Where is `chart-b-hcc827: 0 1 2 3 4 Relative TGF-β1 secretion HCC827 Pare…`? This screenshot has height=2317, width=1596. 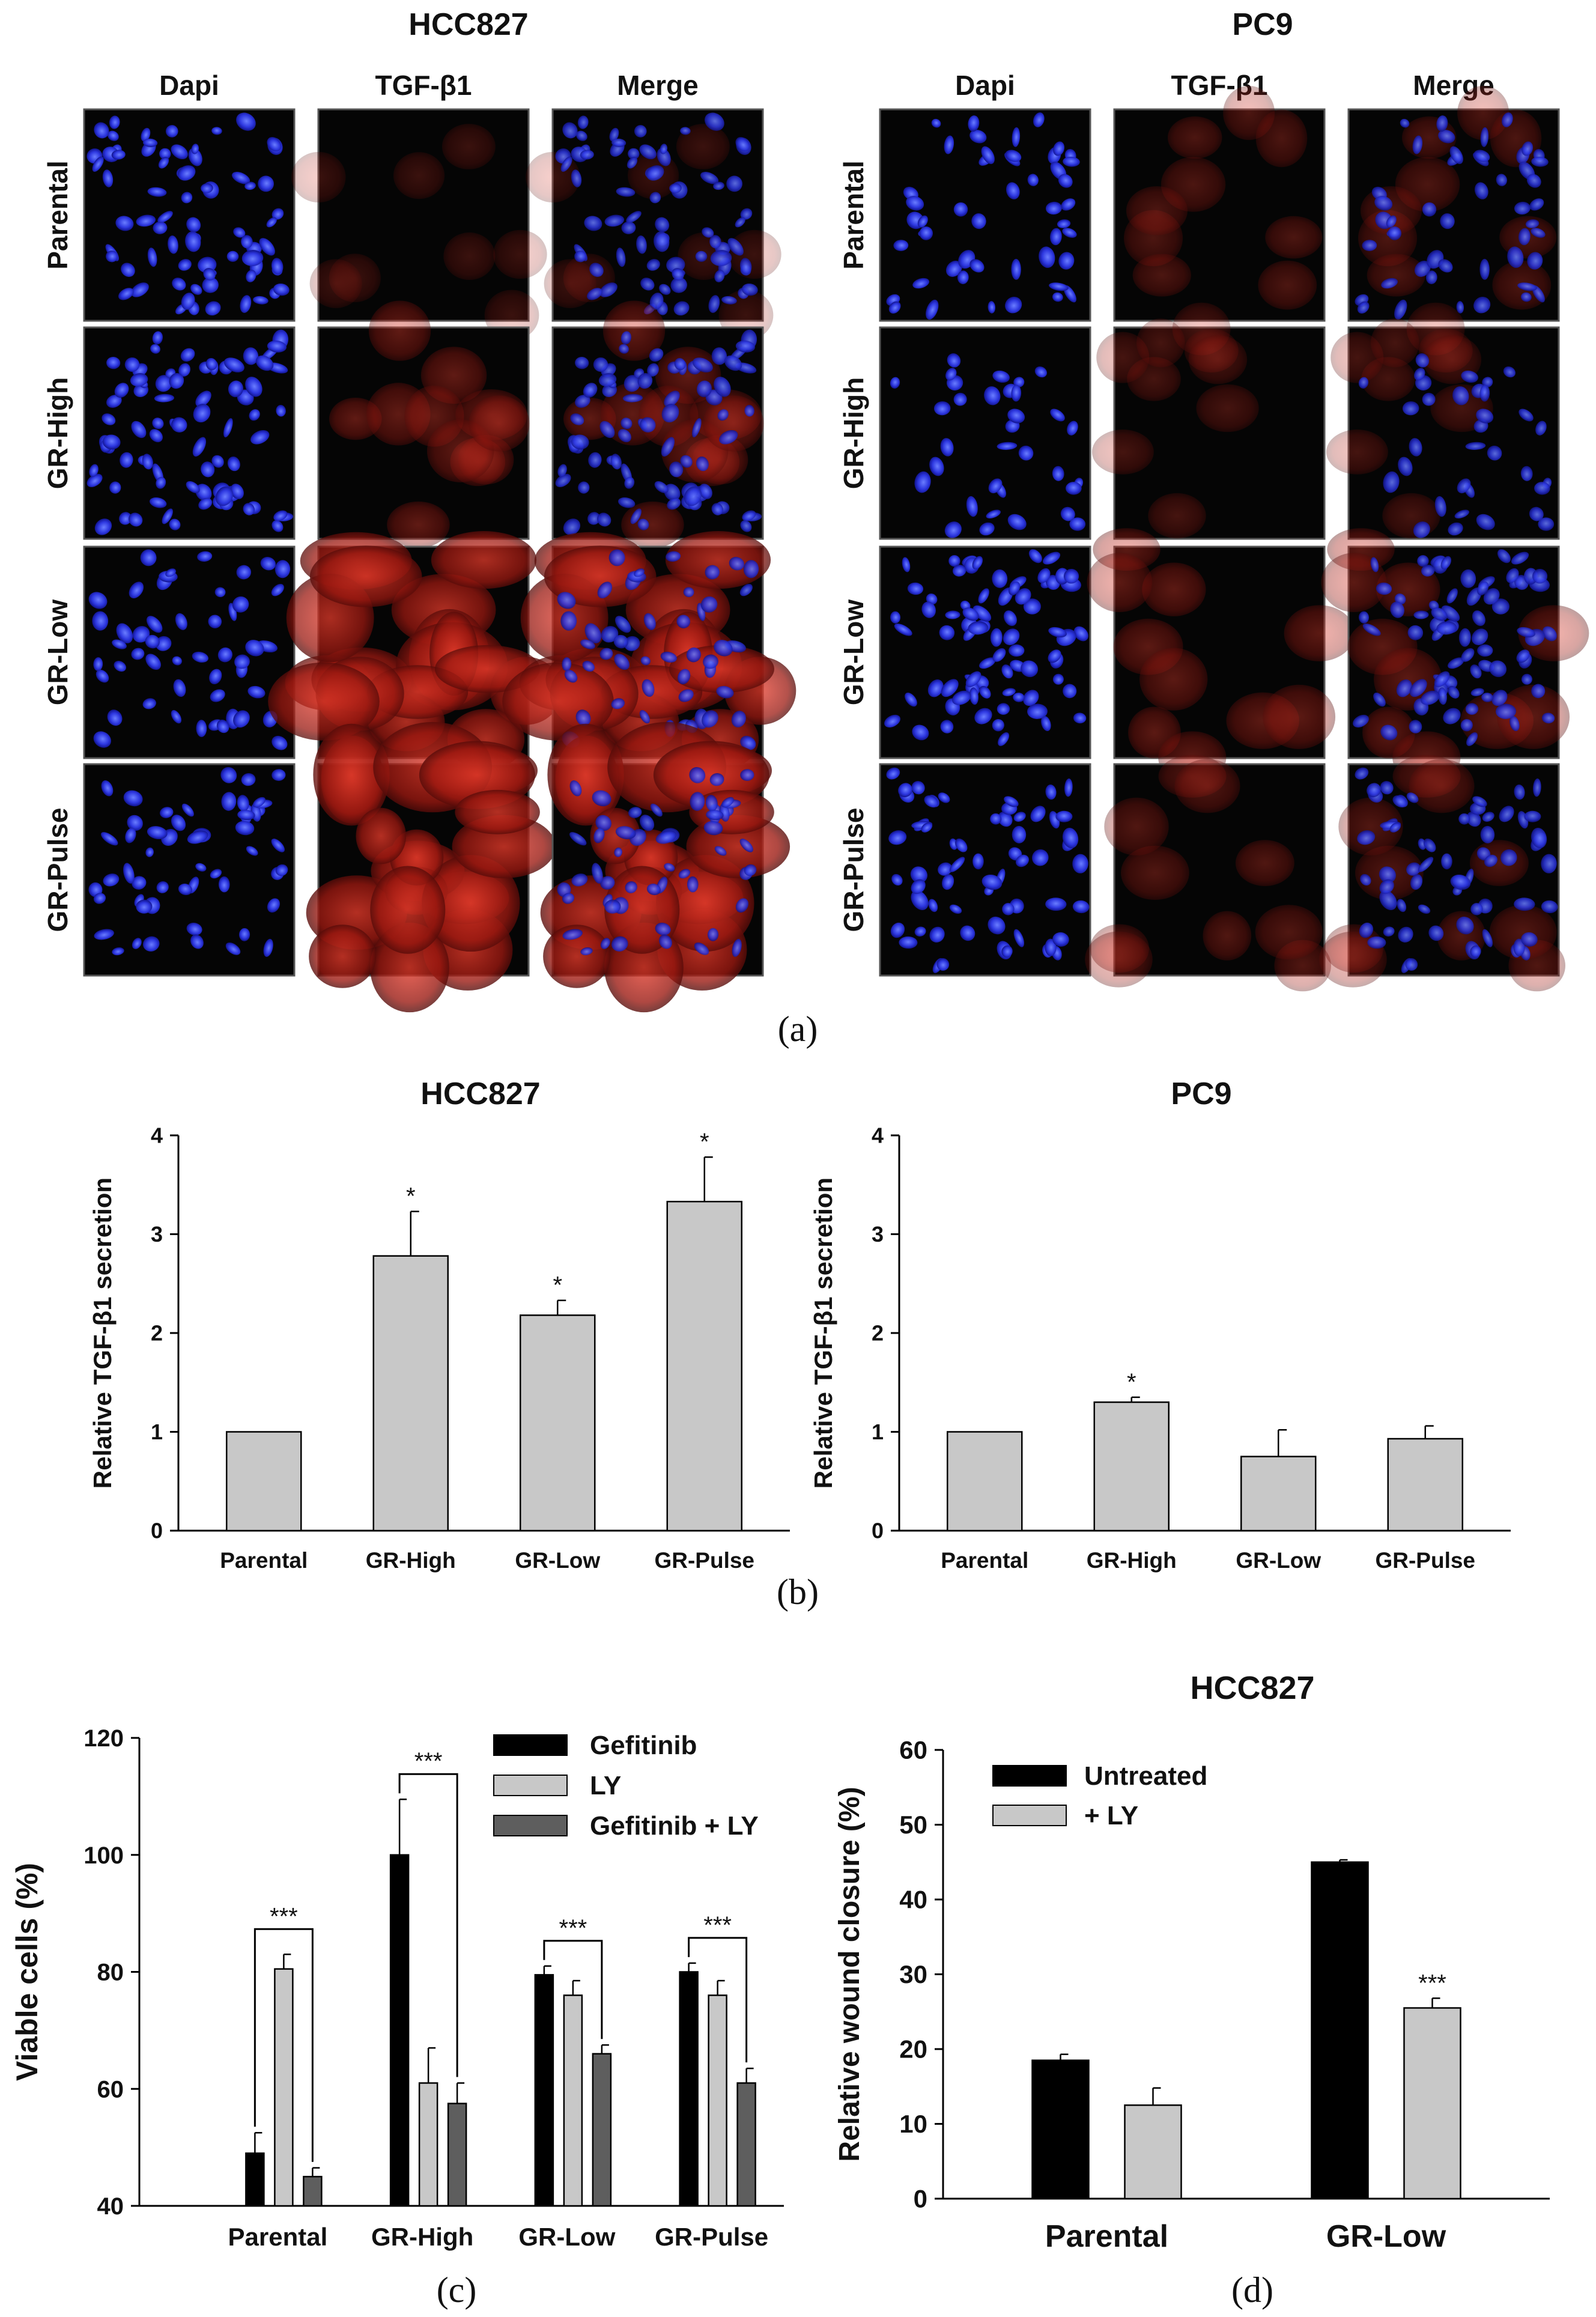
chart-b-hcc827: 0 1 2 3 4 Relative TGF-β1 secretion HCC827 Pare… is located at coordinates (439, 1325).